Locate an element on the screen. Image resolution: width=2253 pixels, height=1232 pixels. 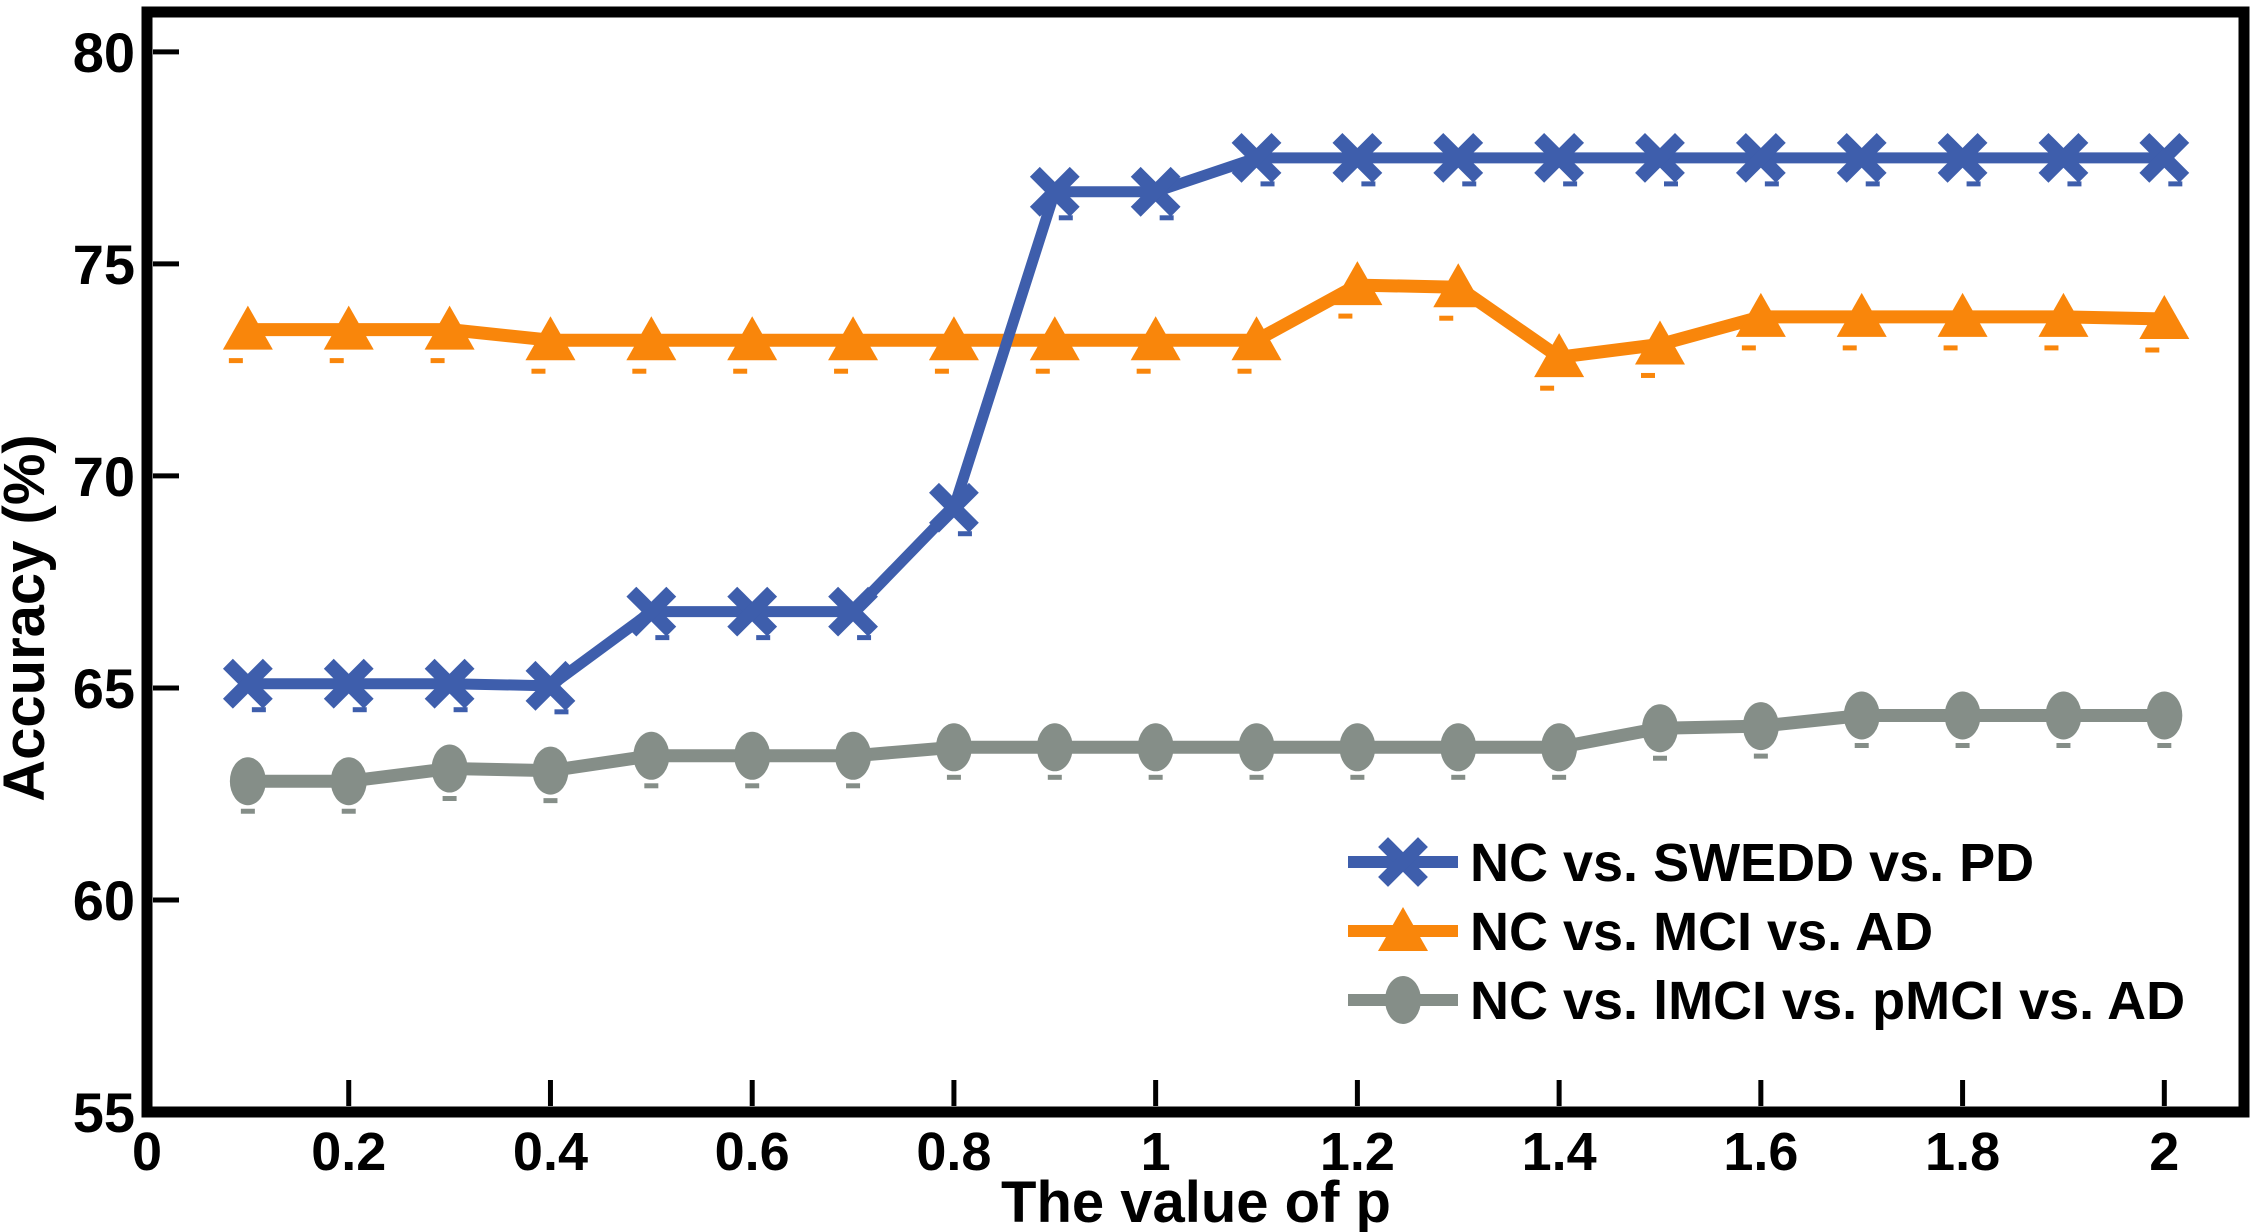
legend-label: NC vs. MCI vs. AD is located at coordinates (1701, 932).